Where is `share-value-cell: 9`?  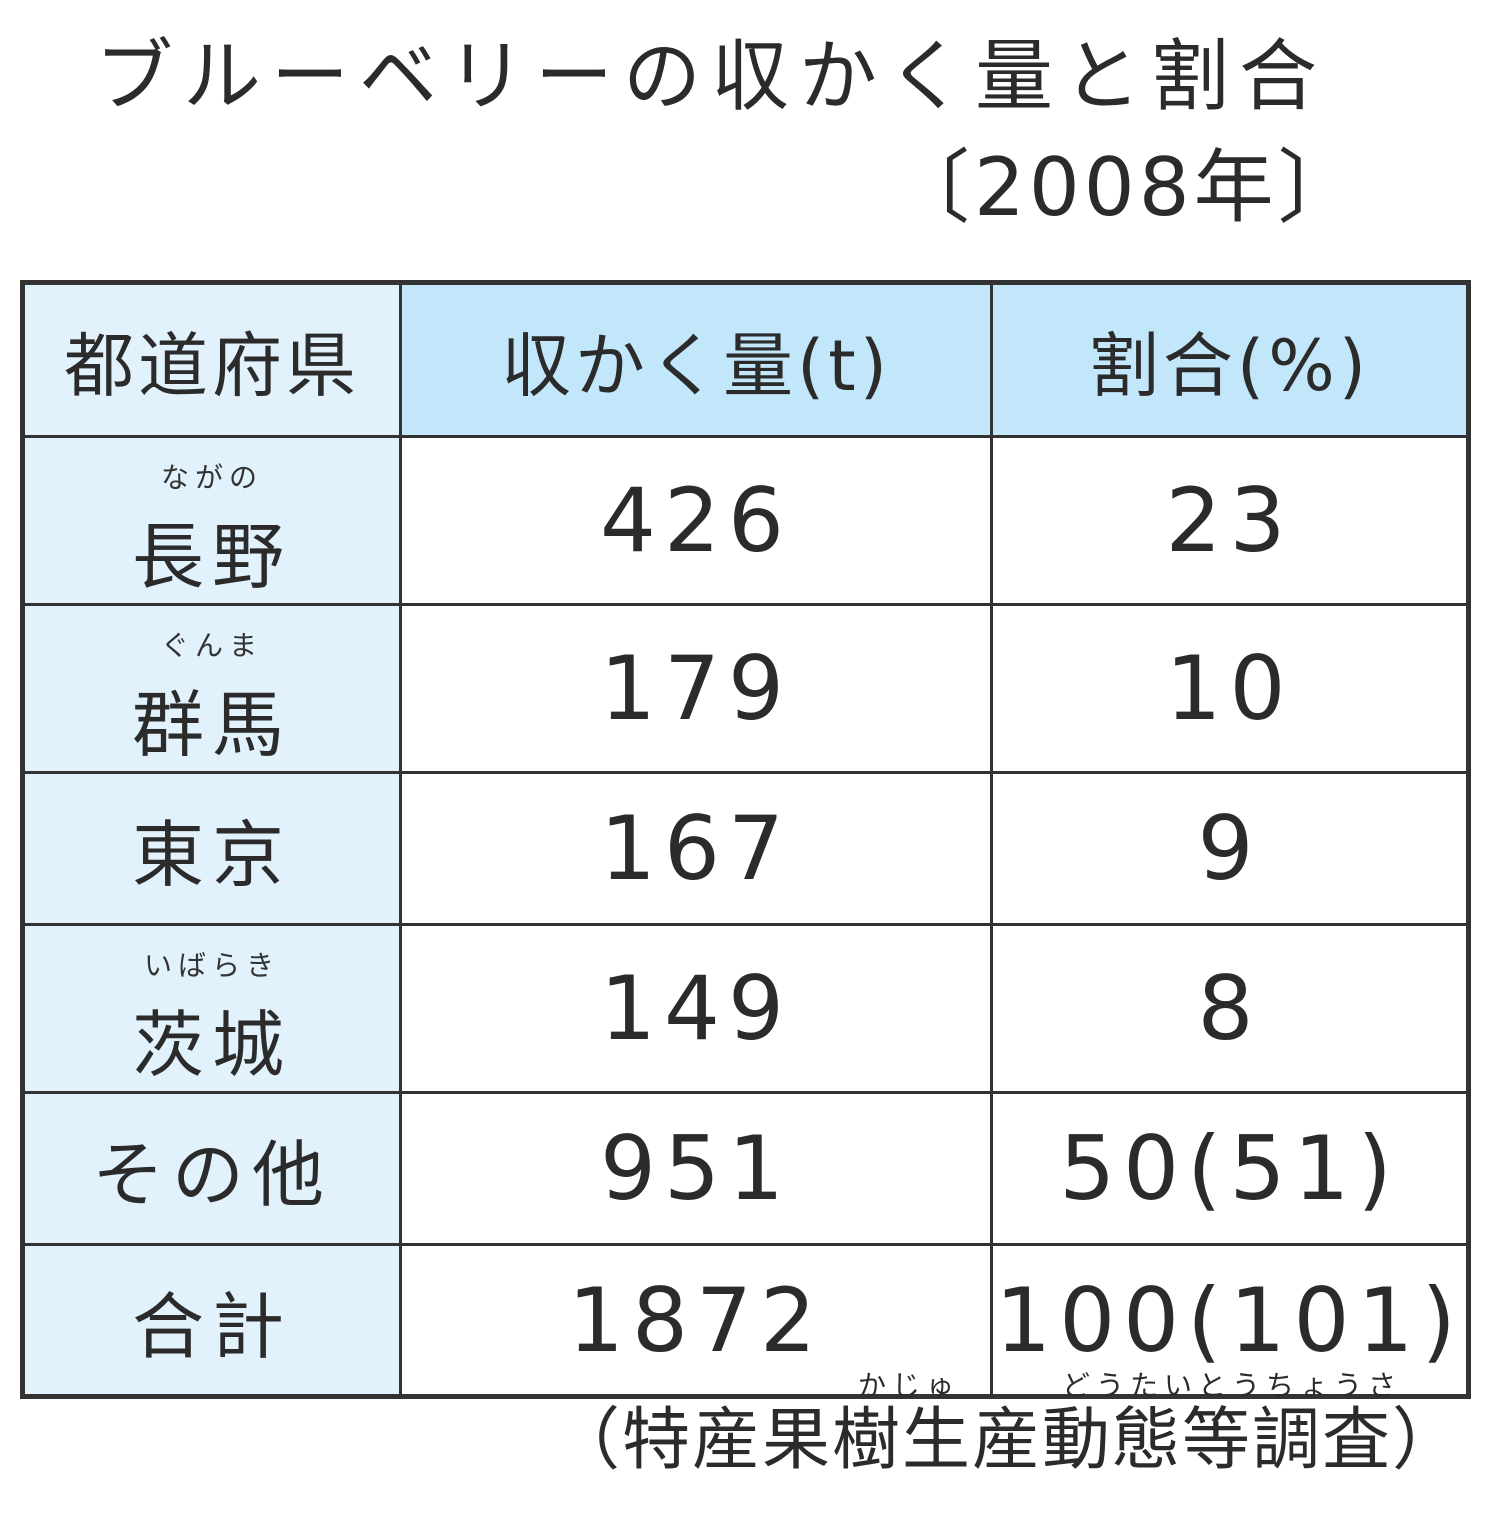
share-value-cell: 9 is located at coordinates (1230, 848).